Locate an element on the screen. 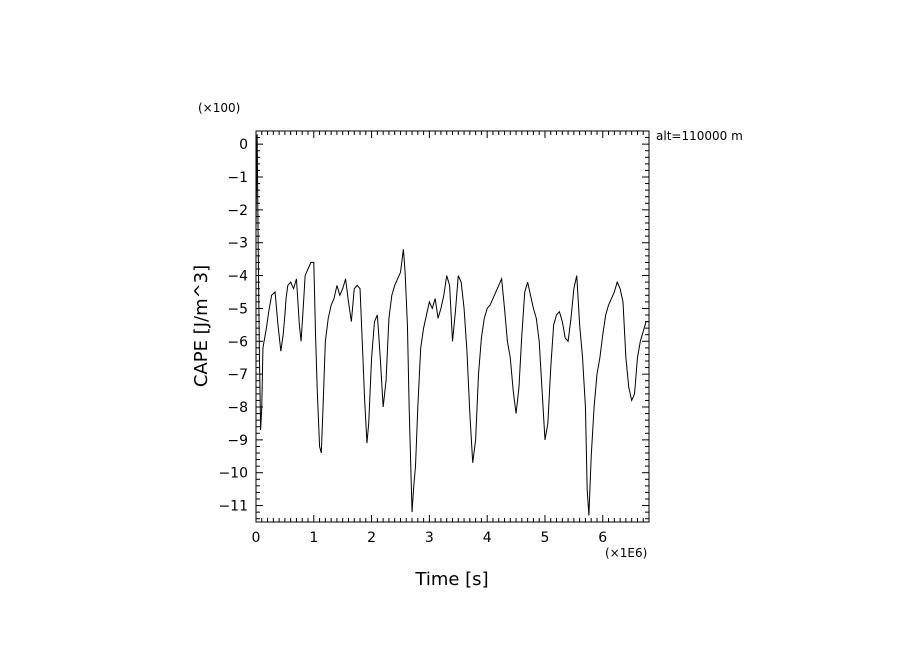  x-tick-label: 1 is located at coordinates (313, 538).